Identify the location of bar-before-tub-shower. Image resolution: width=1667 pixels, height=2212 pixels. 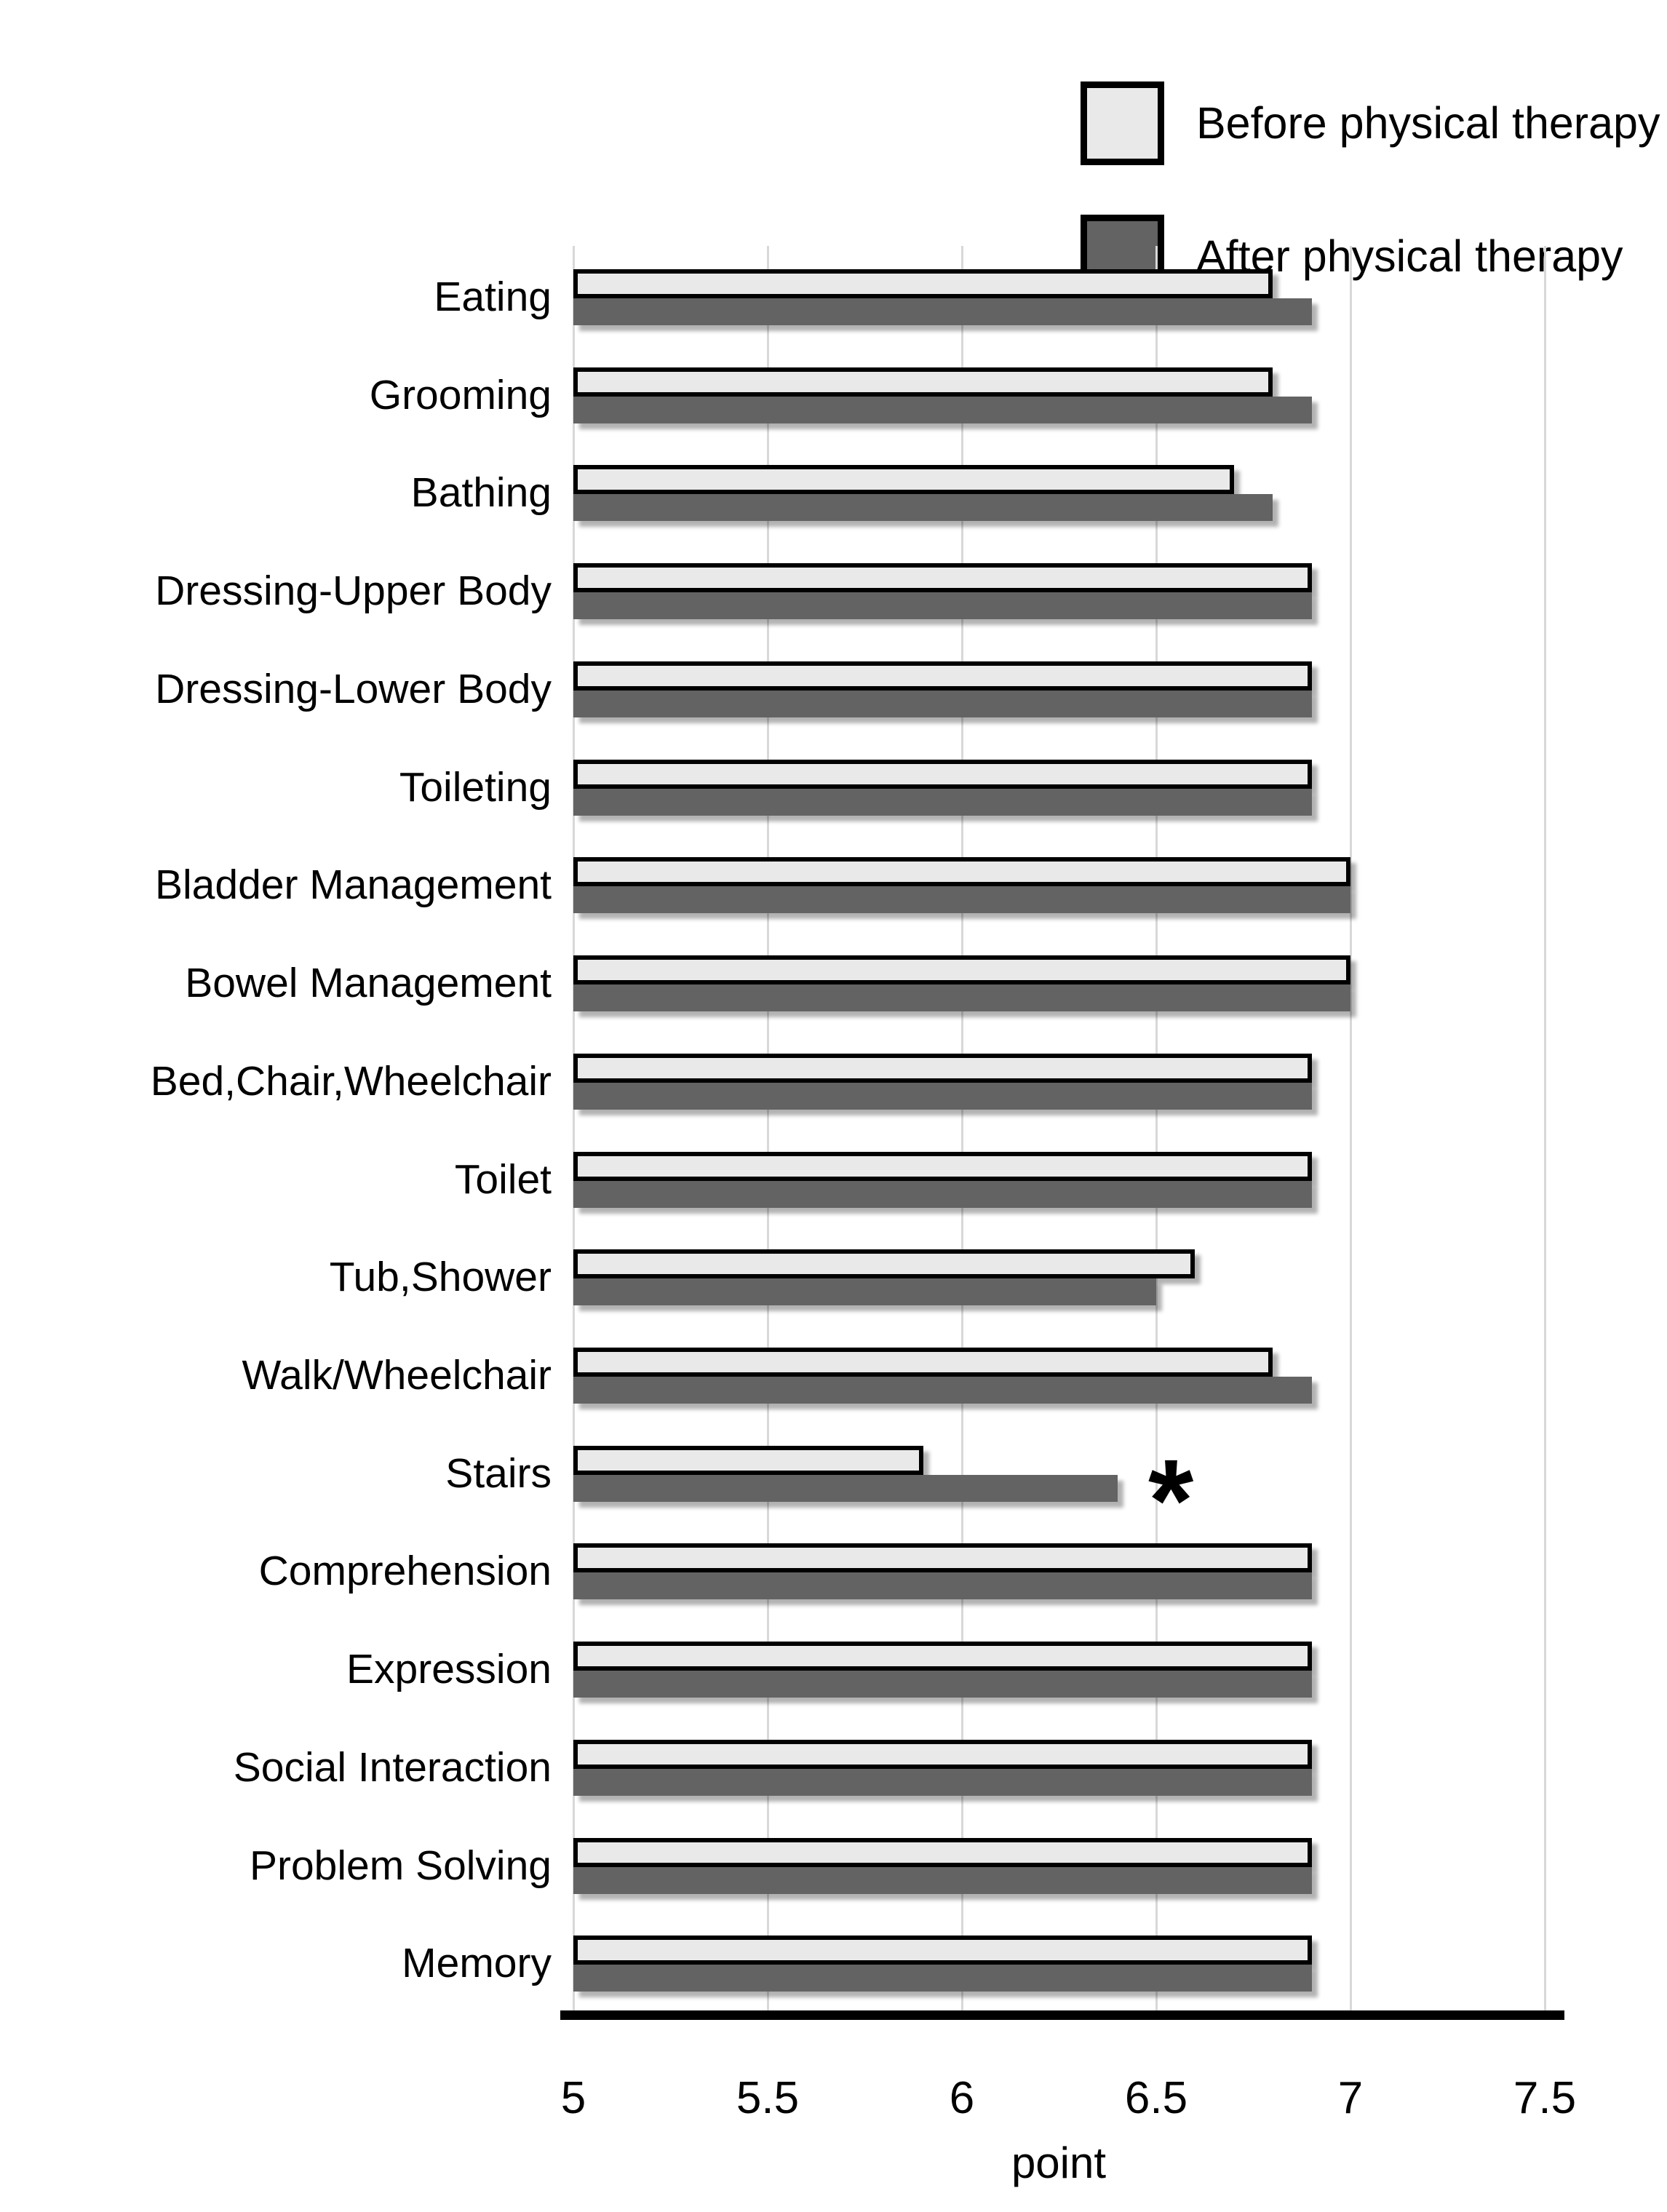
(884, 1264).